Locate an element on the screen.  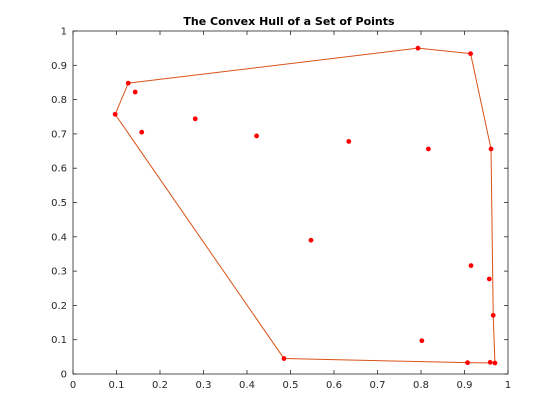
y-tick-label-10: 1 is located at coordinates (64, 32).